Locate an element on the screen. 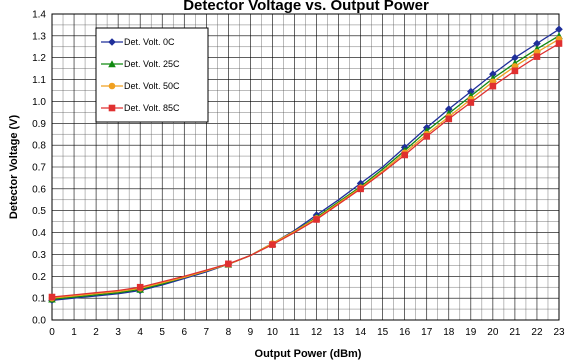 The height and width of the screenshot is (363, 567). y-axis-title: Detector Voltage (V) is located at coordinates (14, 167).